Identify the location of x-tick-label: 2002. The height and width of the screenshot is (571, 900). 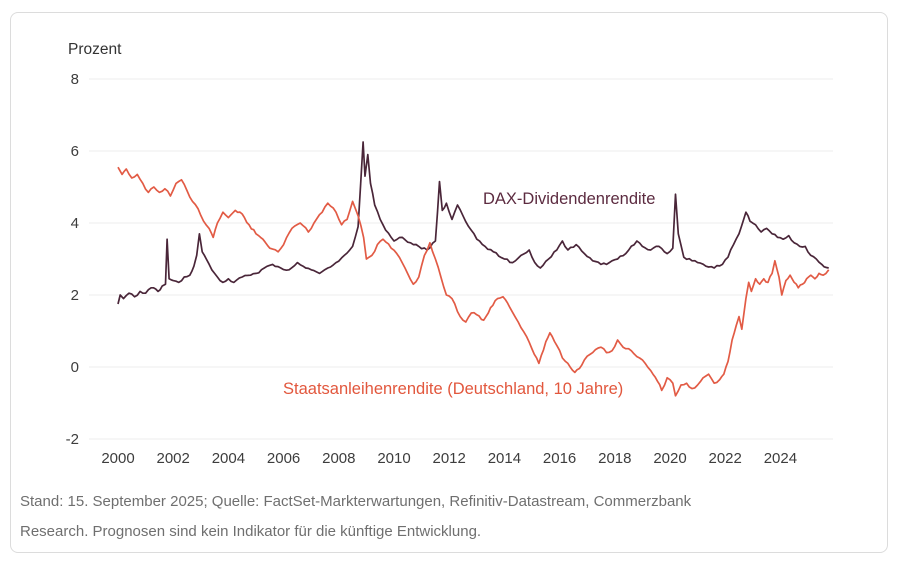
(173, 458).